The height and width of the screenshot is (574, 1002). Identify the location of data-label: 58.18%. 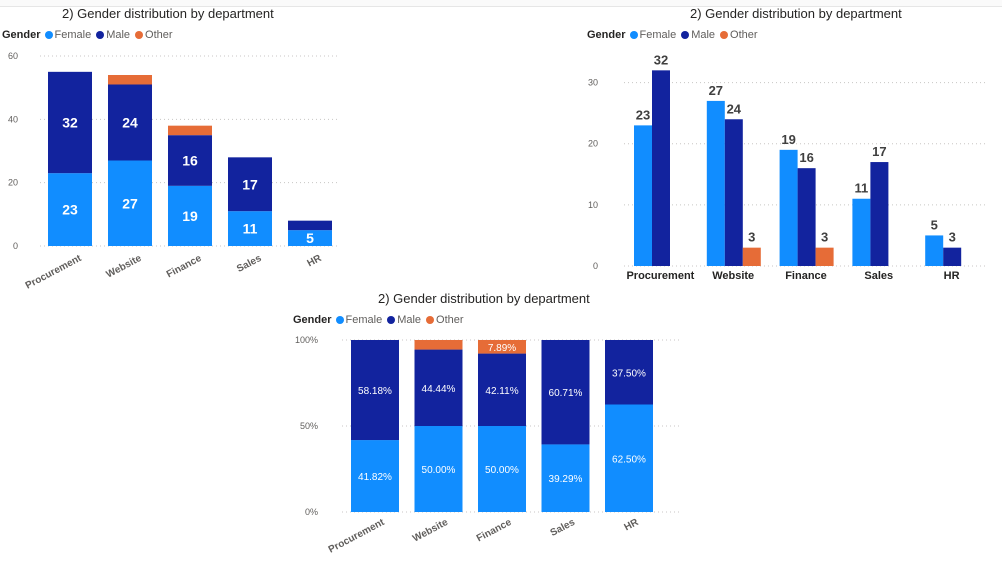
(375, 391).